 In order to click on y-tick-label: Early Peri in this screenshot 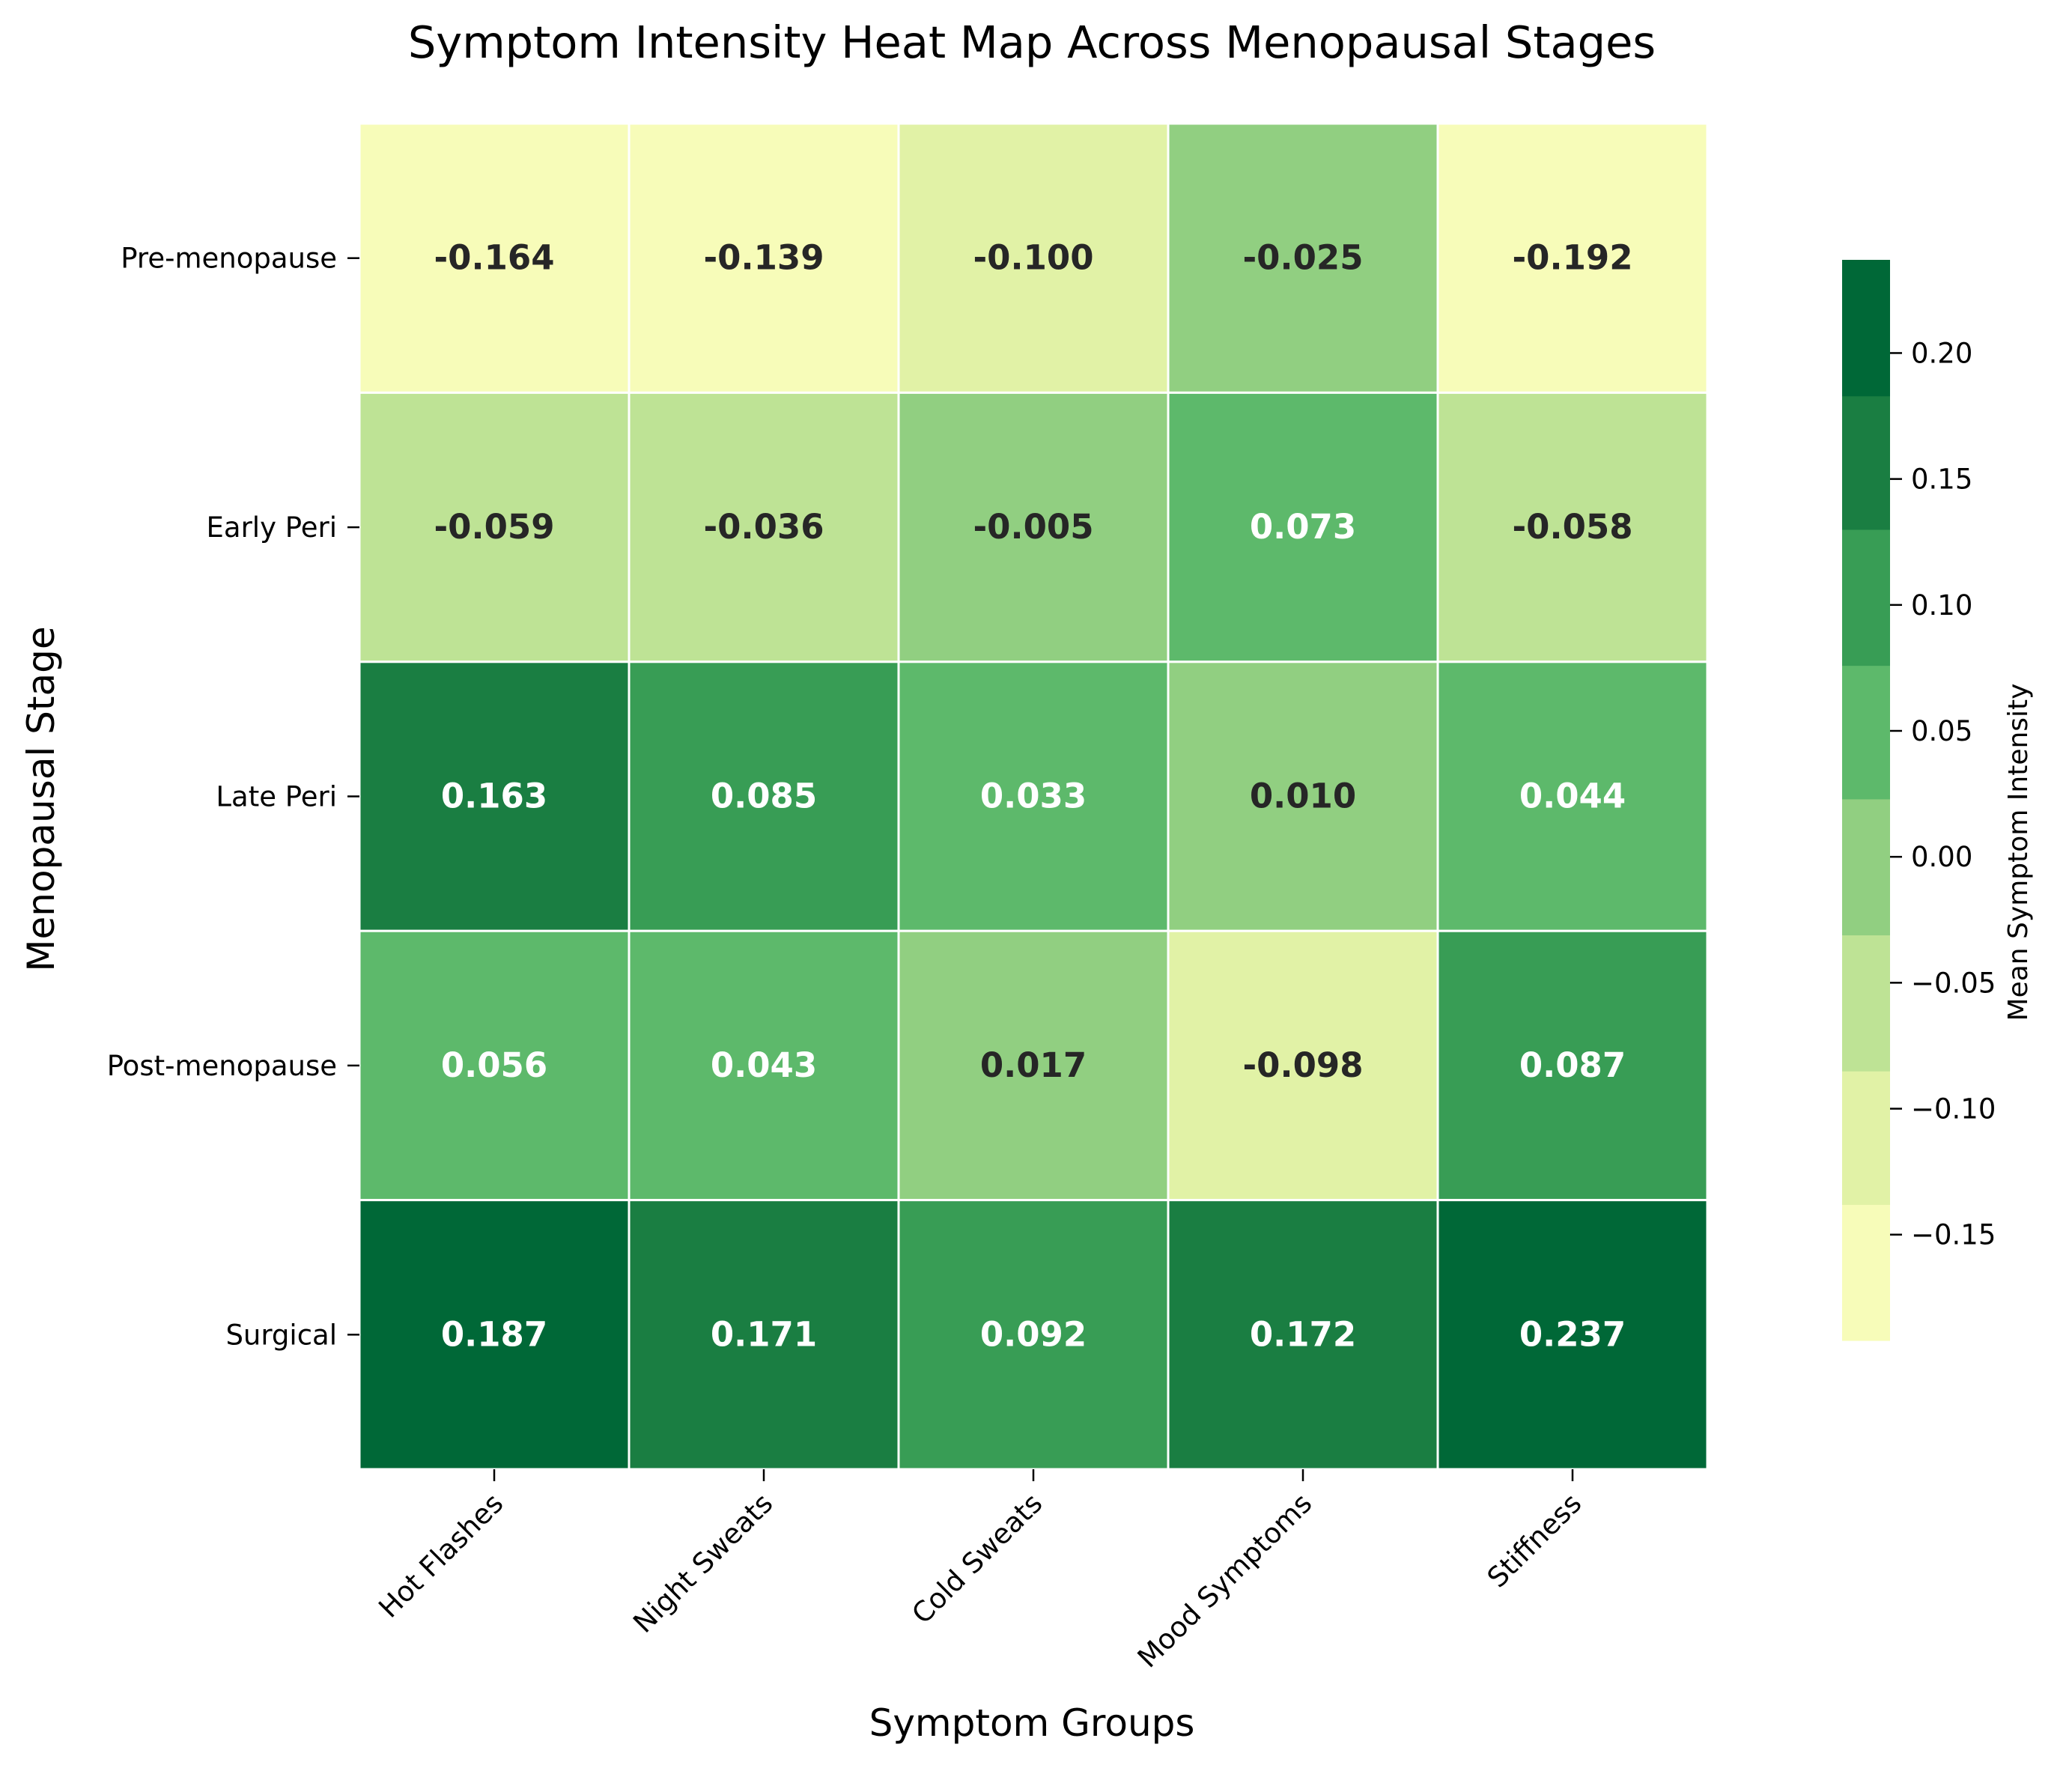, I will do `click(272, 527)`.